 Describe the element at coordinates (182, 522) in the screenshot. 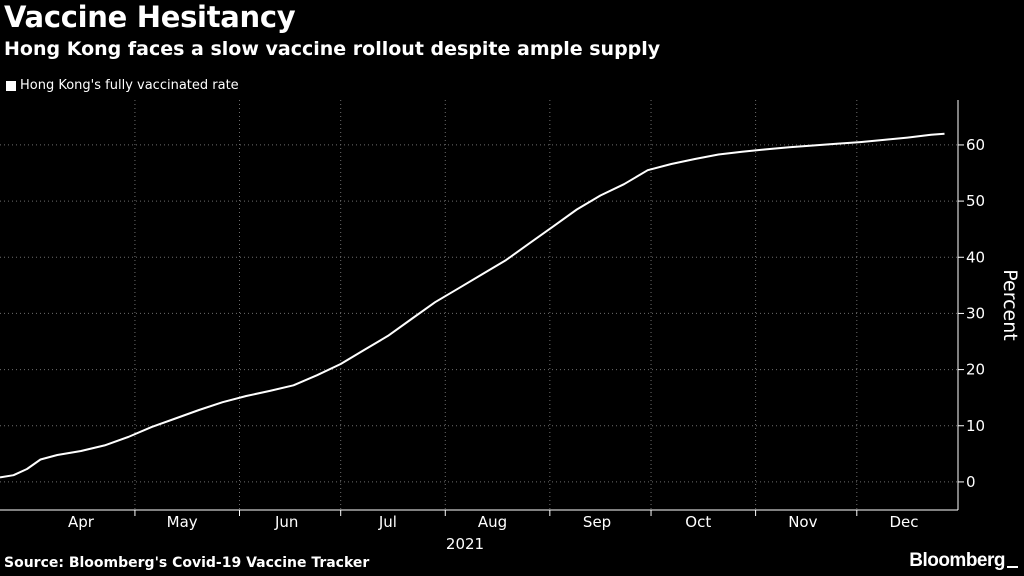

I see `x-tick-label: May` at that location.